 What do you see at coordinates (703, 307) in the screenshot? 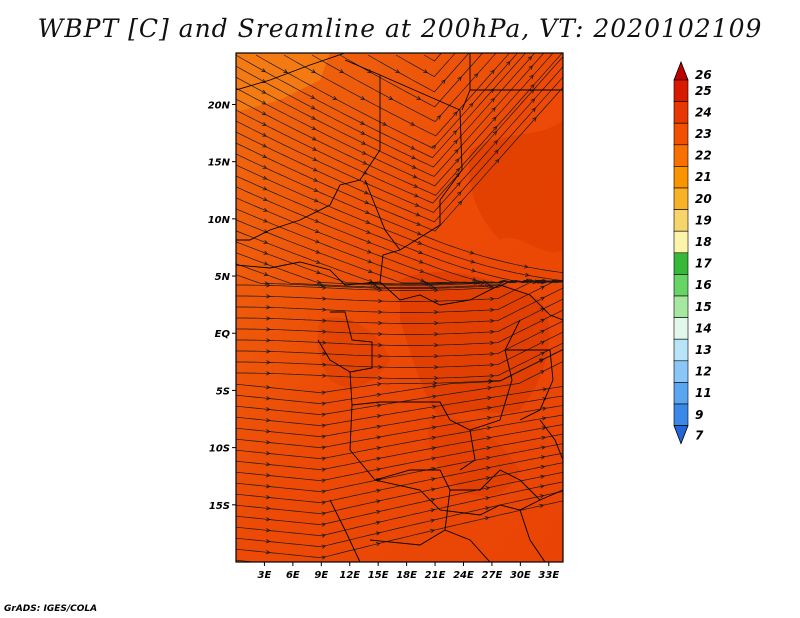
I see `colorbar-label: 15` at bounding box center [703, 307].